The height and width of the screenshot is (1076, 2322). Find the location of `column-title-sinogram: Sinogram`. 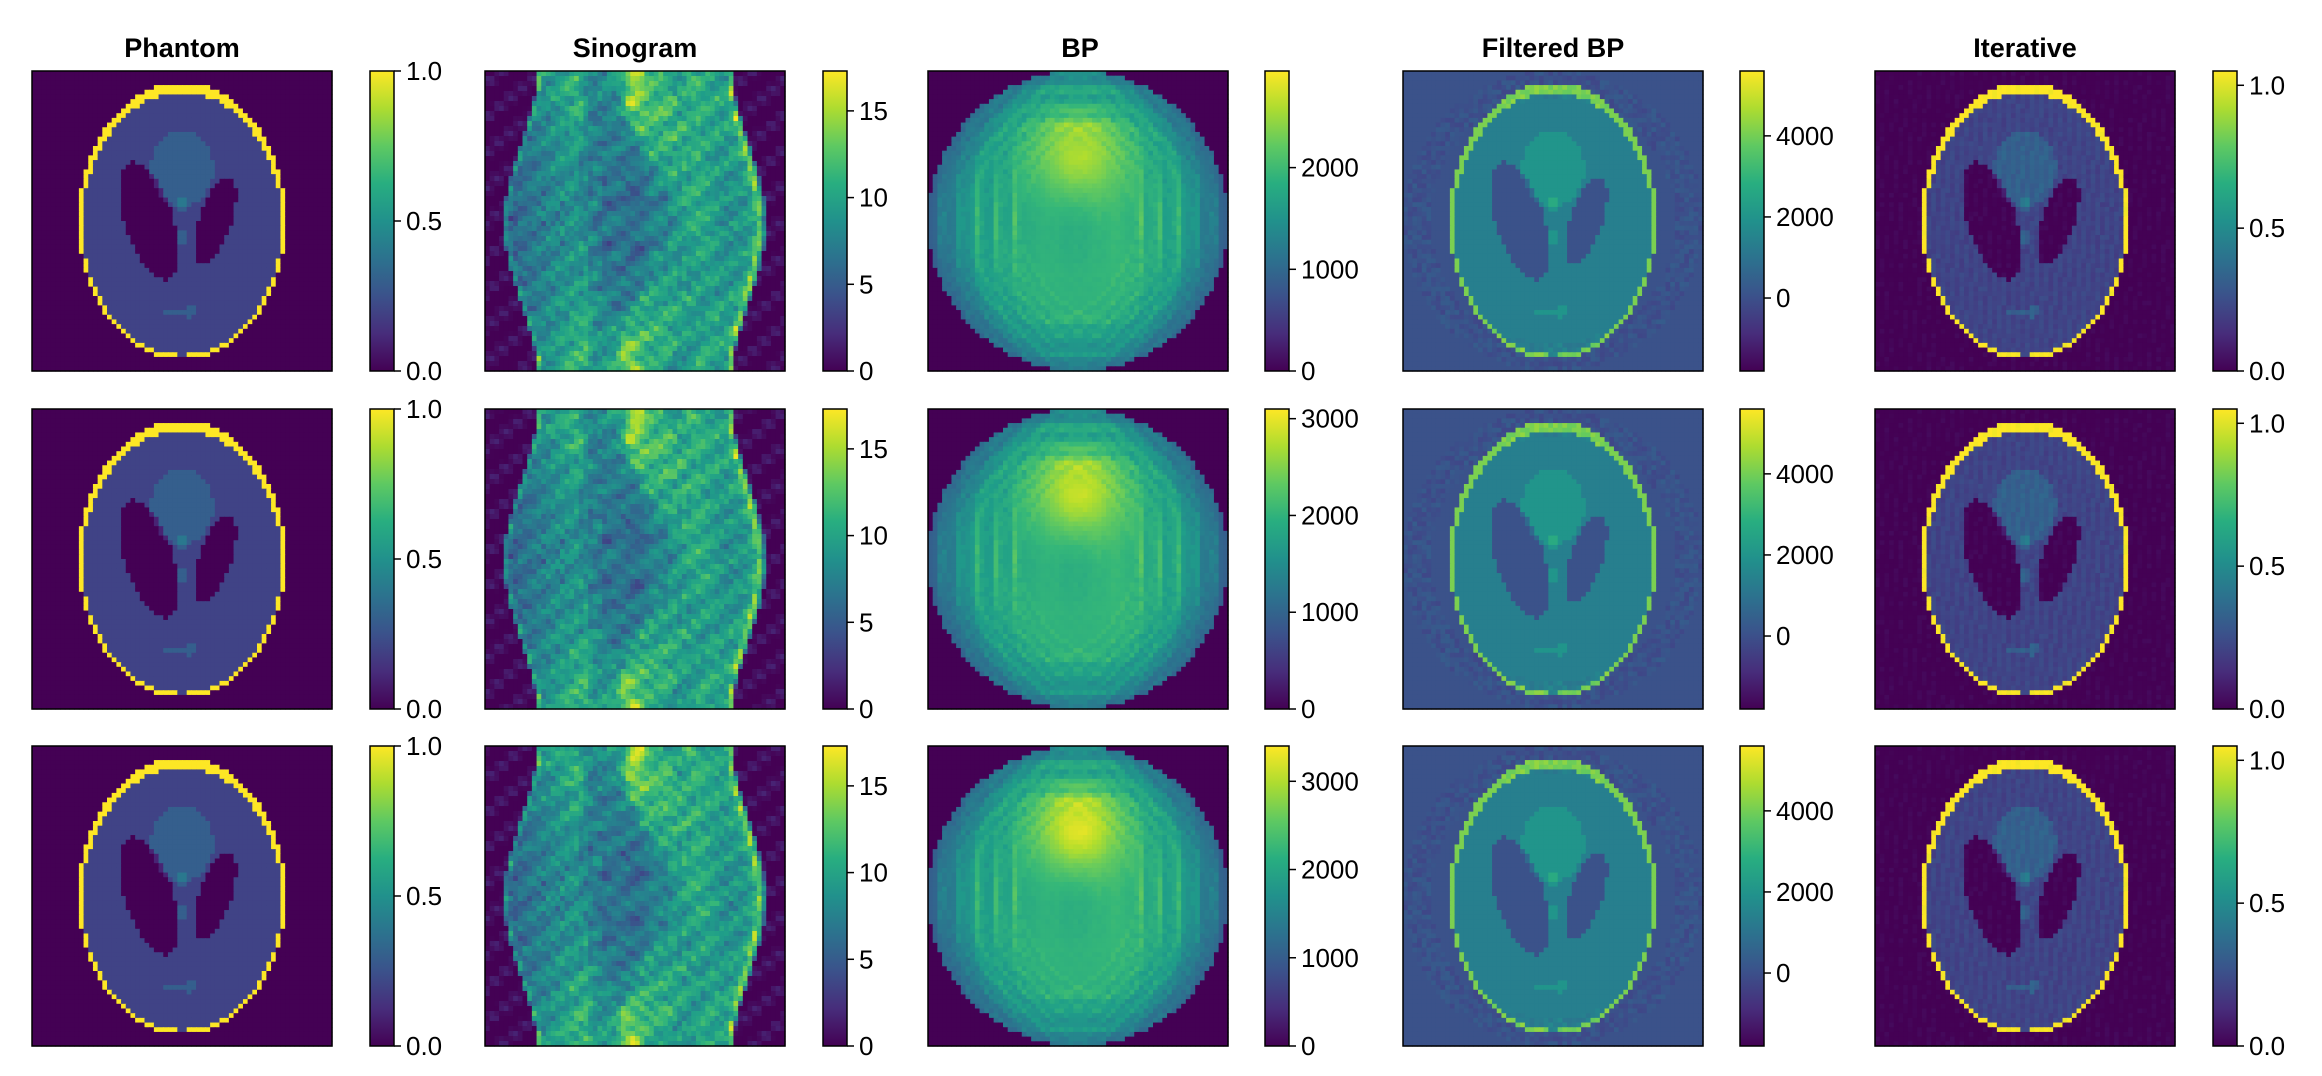

column-title-sinogram: Sinogram is located at coordinates (635, 48).